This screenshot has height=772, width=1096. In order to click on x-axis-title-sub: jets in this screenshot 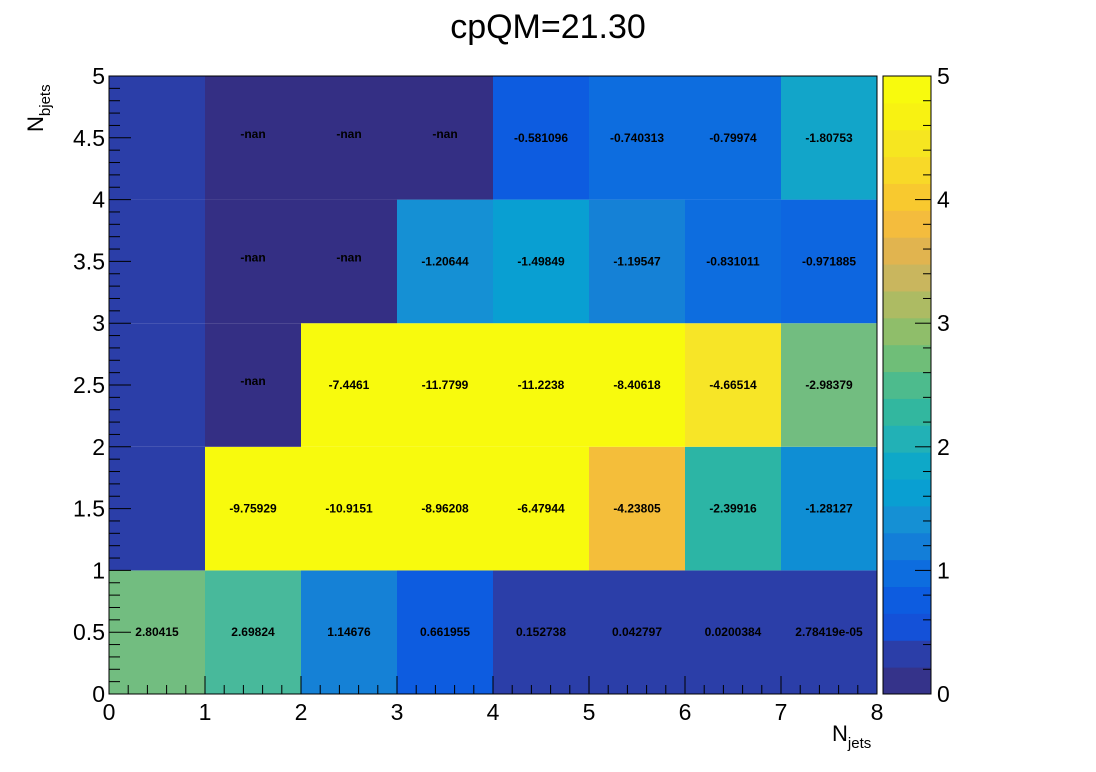, I will do `click(859, 743)`.